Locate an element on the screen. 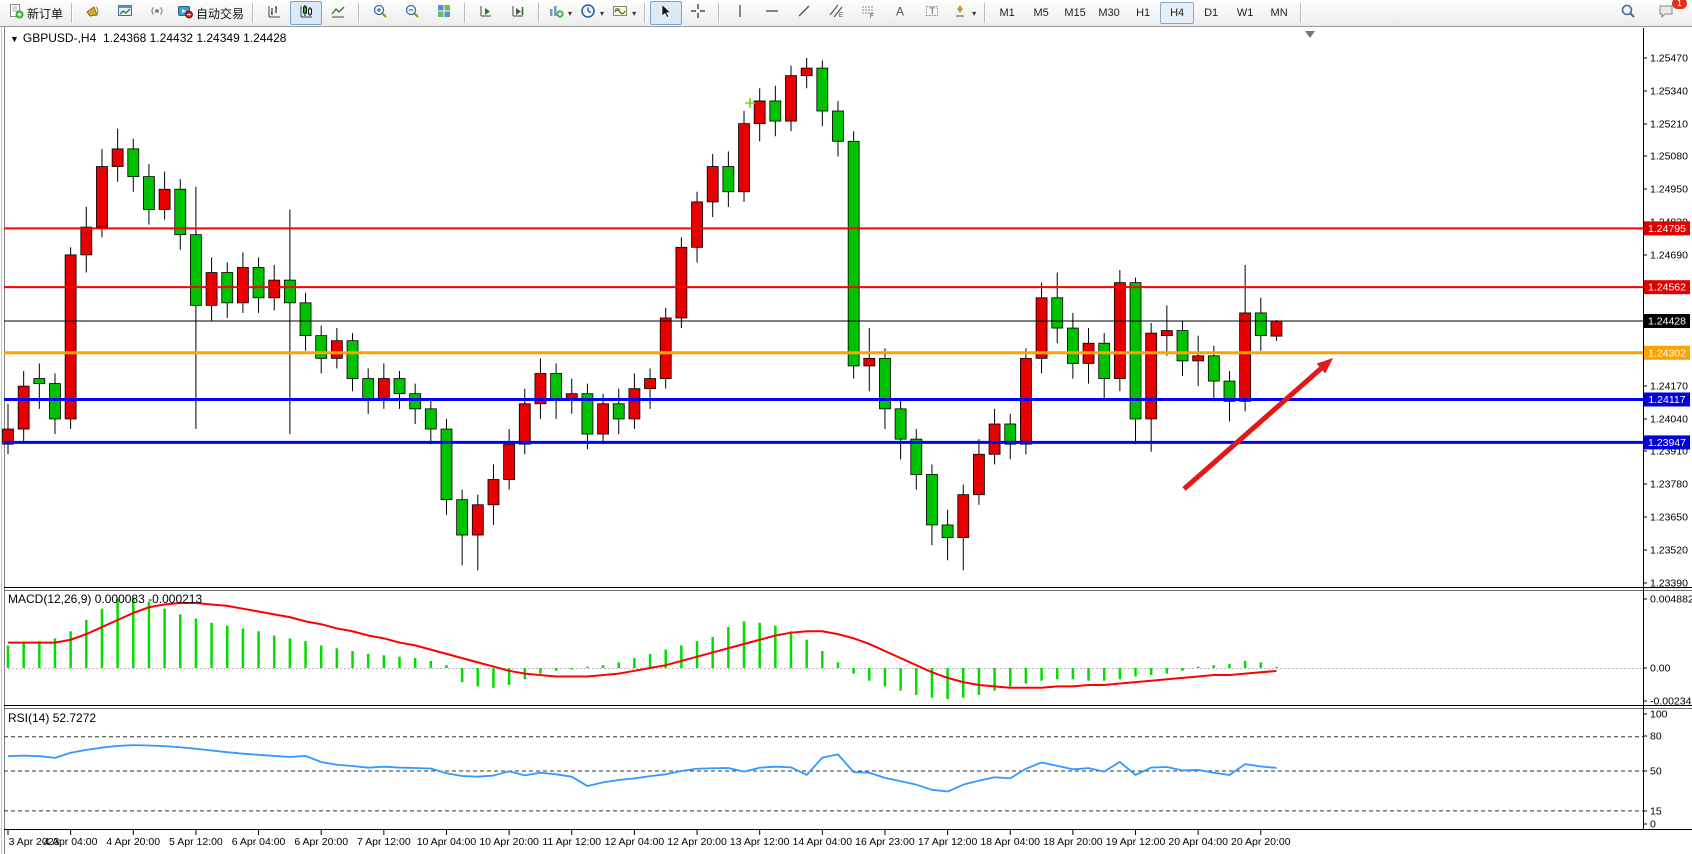 This screenshot has width=1692, height=854. line-chart-icon is located at coordinates (338, 13).